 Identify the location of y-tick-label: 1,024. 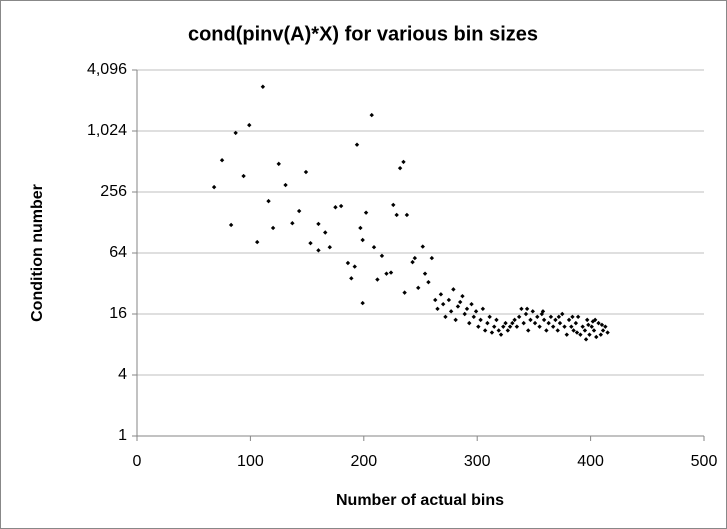
(107, 130).